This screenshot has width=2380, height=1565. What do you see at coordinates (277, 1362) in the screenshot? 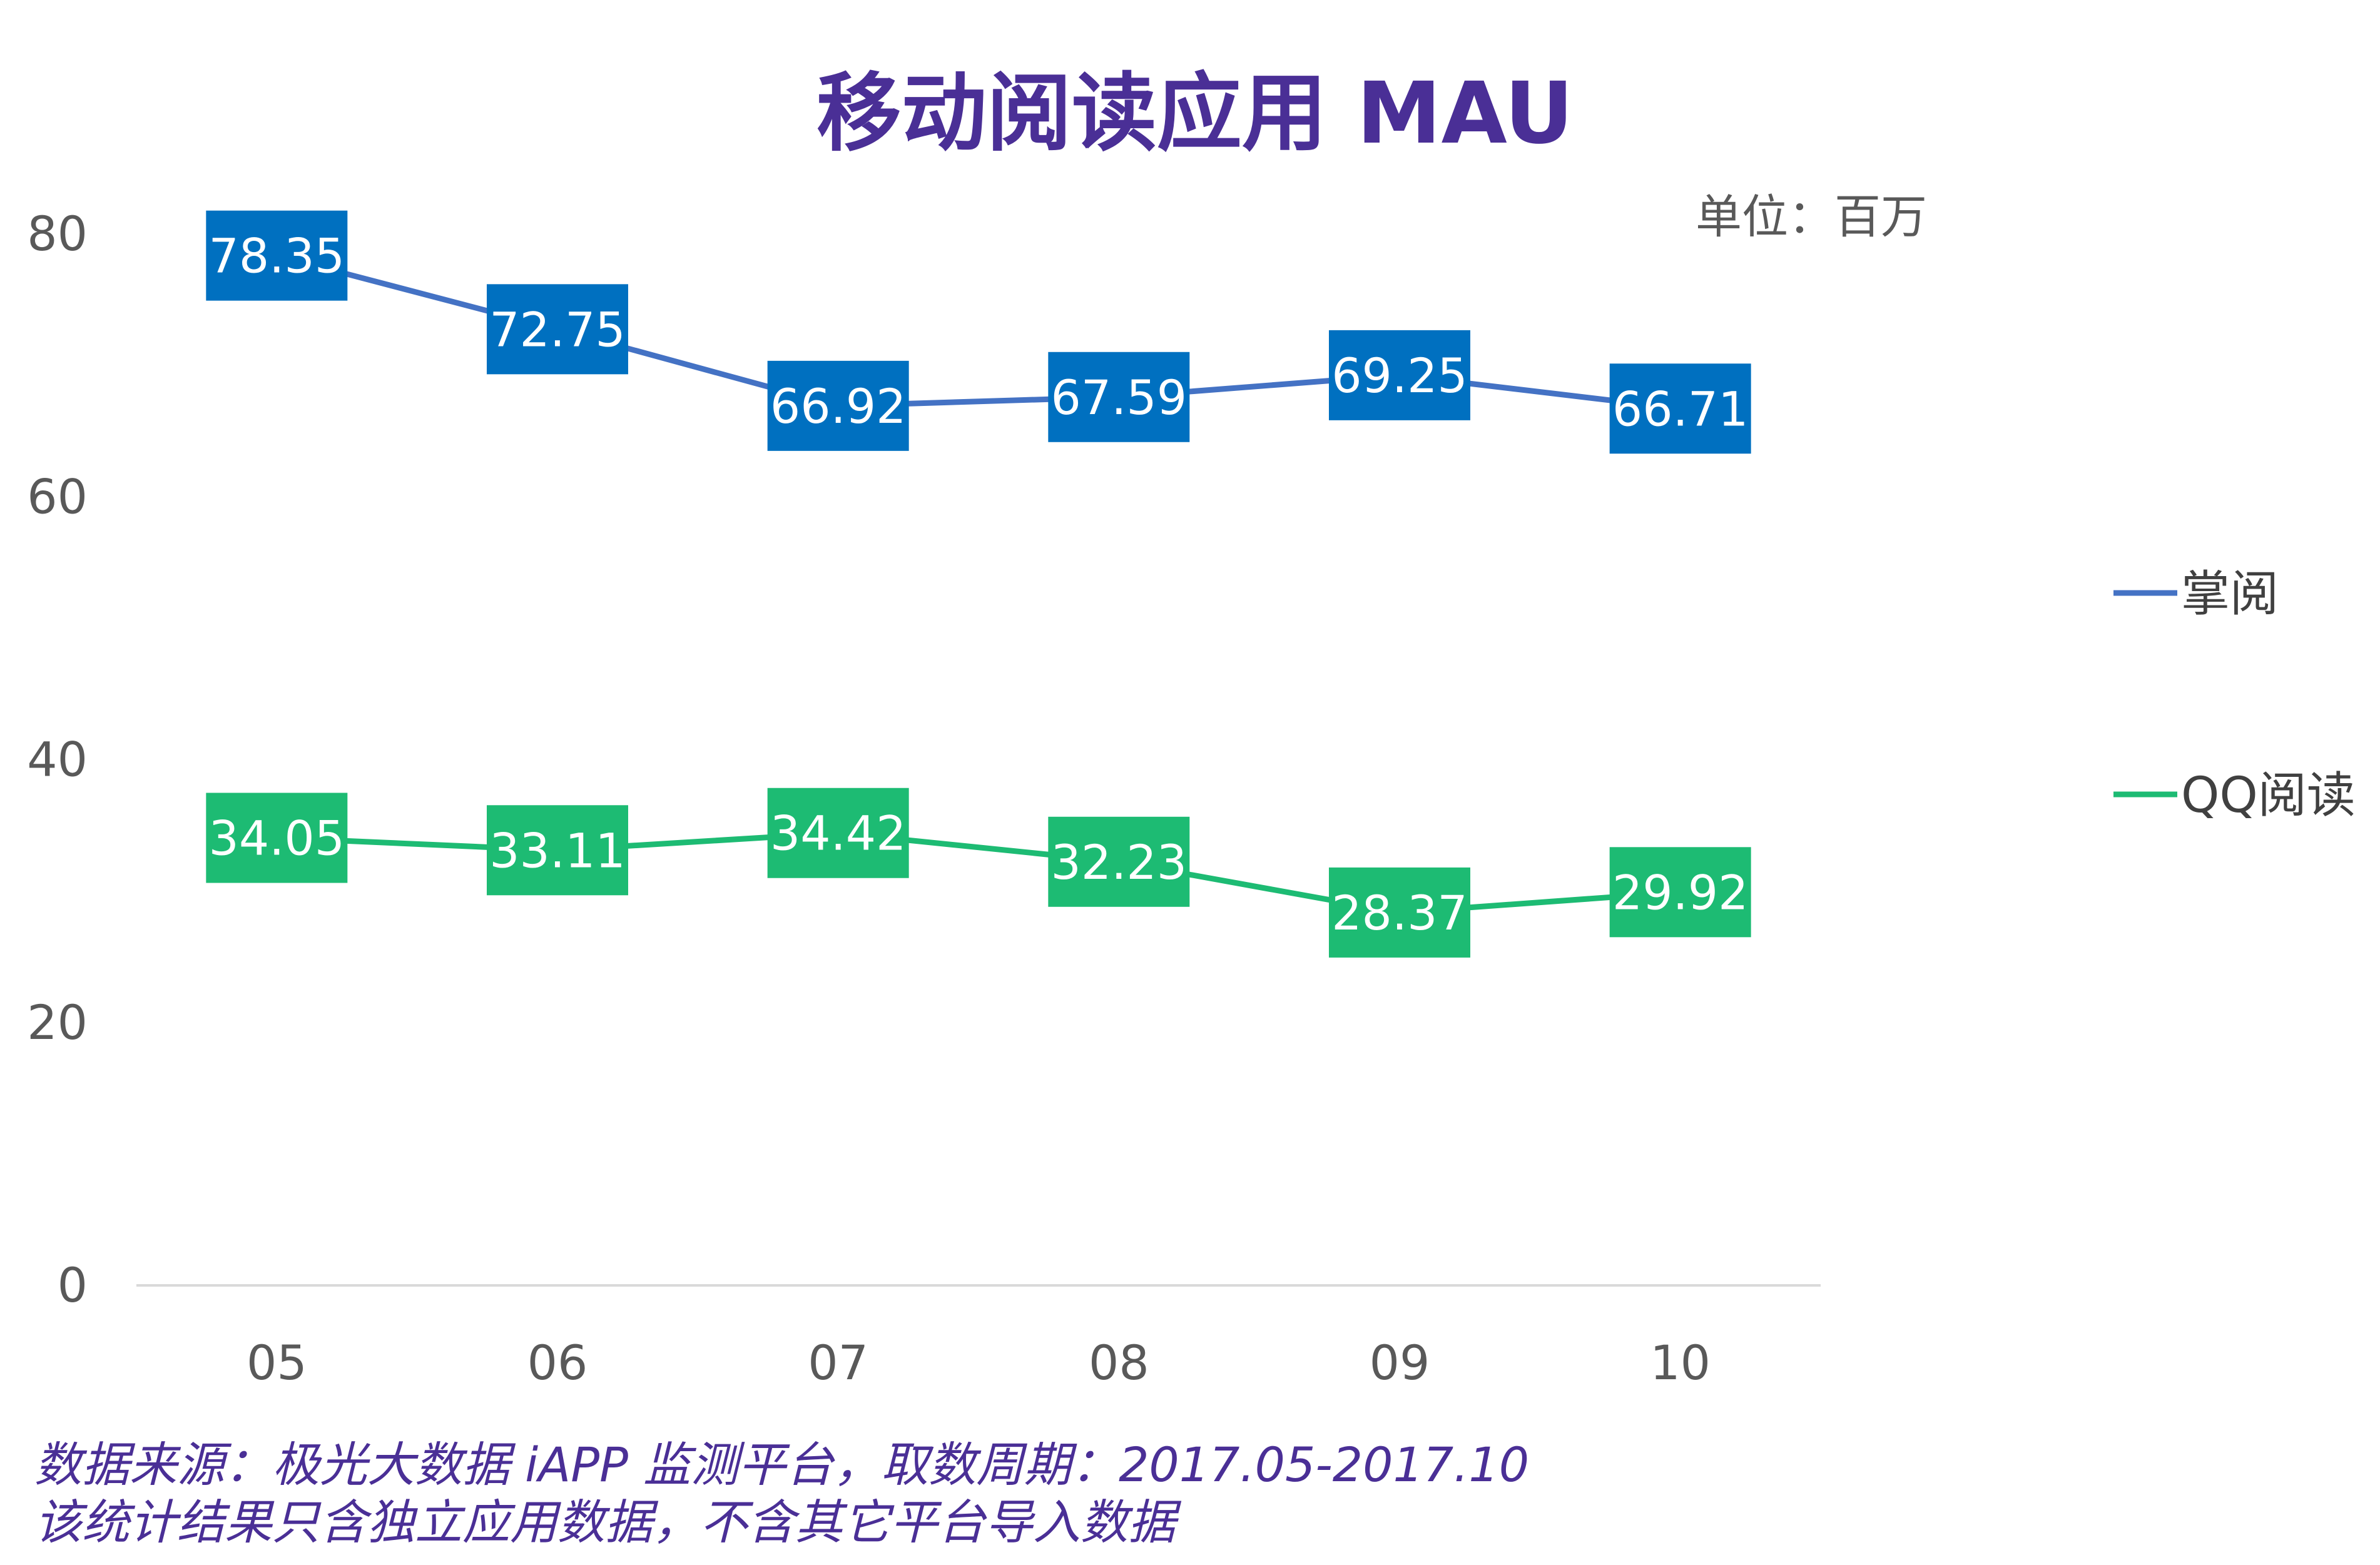
I see `x-tick-label: 05` at bounding box center [277, 1362].